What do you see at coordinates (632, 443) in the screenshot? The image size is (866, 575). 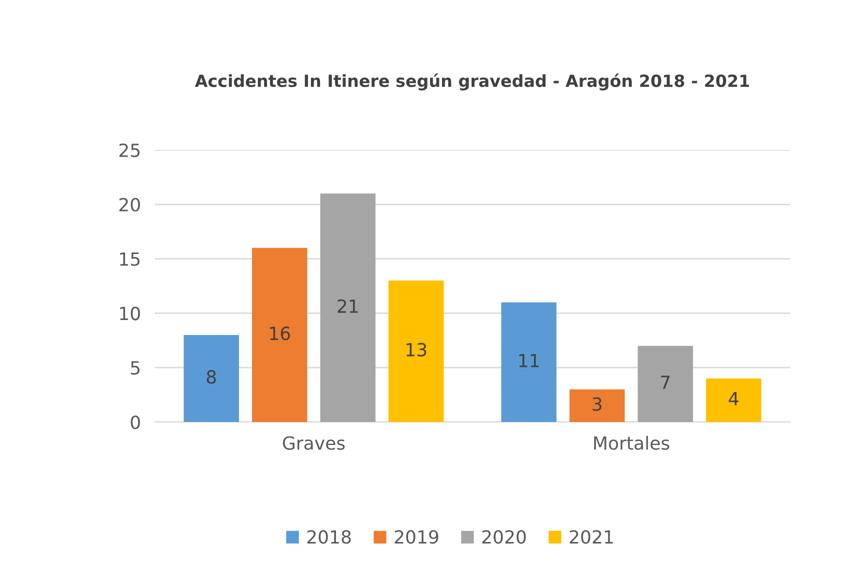 I see `x-tick-label: Mortales` at bounding box center [632, 443].